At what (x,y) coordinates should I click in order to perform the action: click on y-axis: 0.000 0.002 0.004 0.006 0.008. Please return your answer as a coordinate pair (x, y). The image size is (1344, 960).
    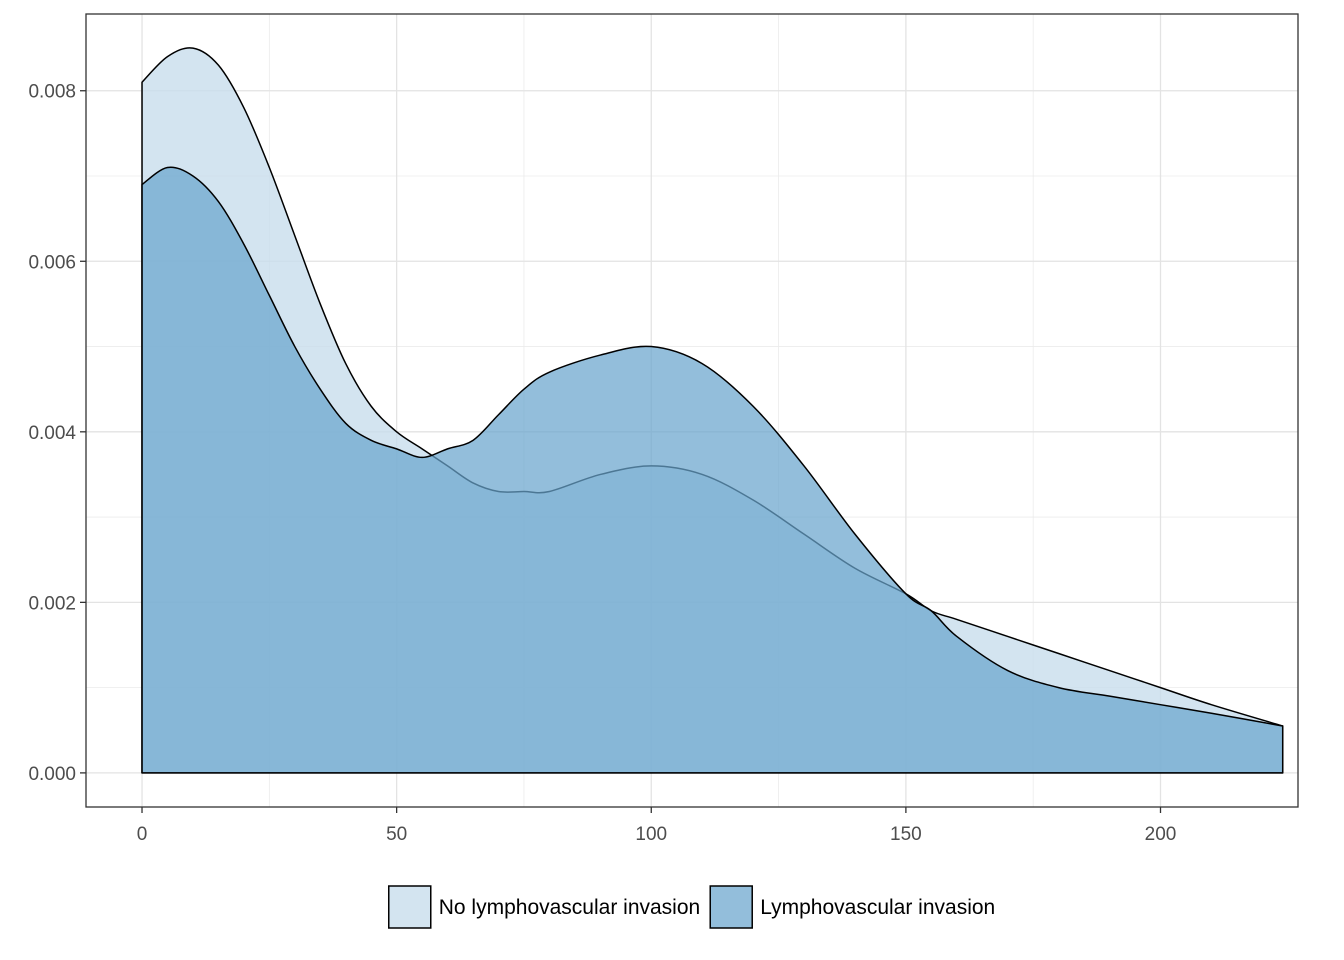
    Looking at the image, I should click on (57, 433).